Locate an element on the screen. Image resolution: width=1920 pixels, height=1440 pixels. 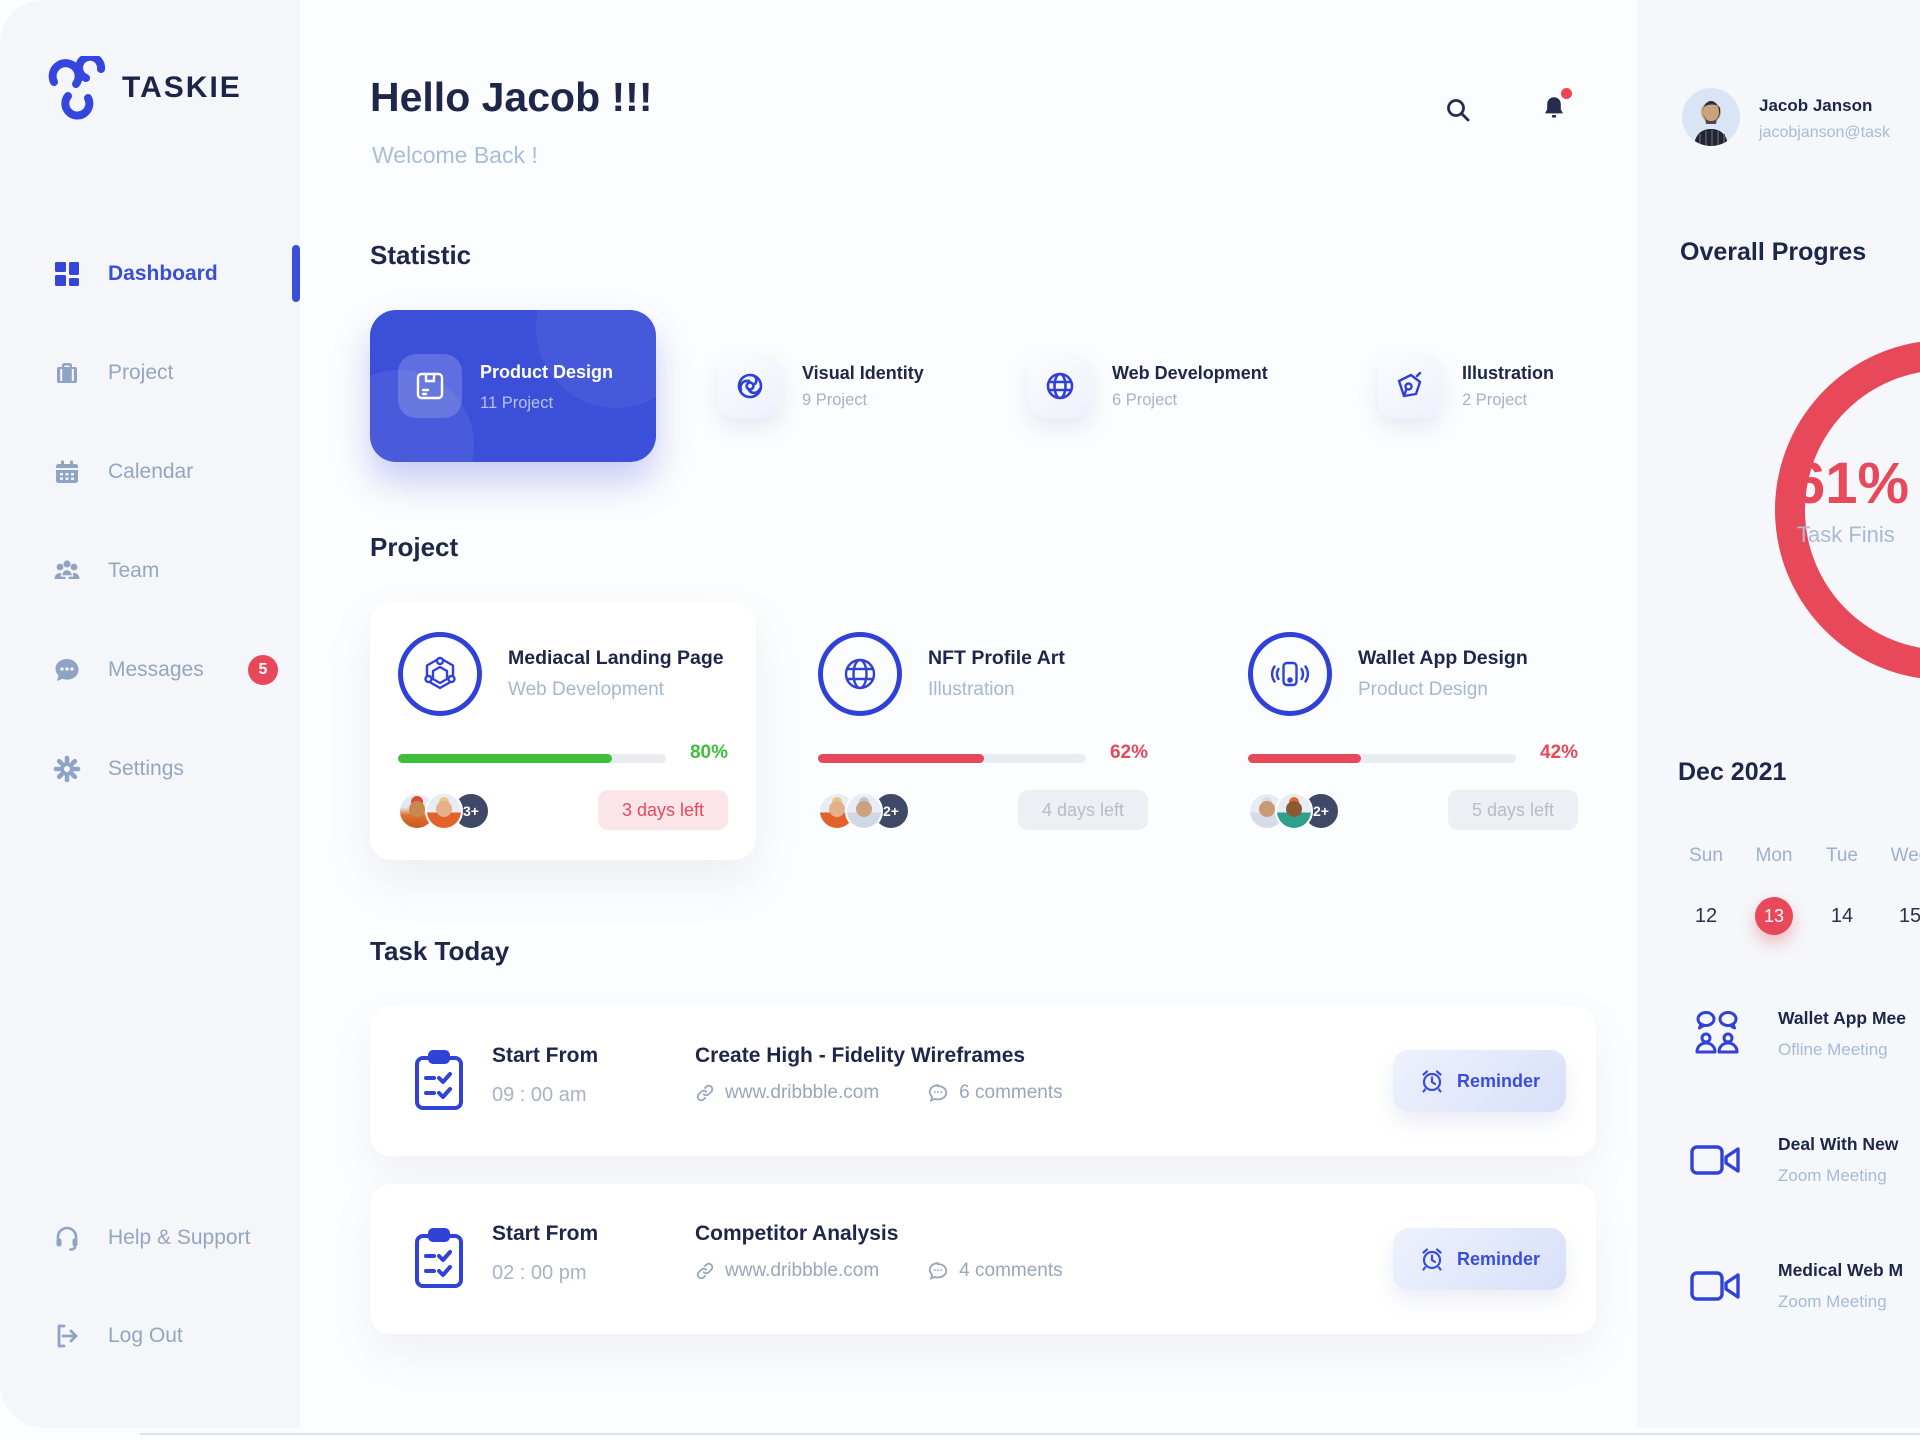
task-comments: 6 comments is located at coordinates (1011, 1092).